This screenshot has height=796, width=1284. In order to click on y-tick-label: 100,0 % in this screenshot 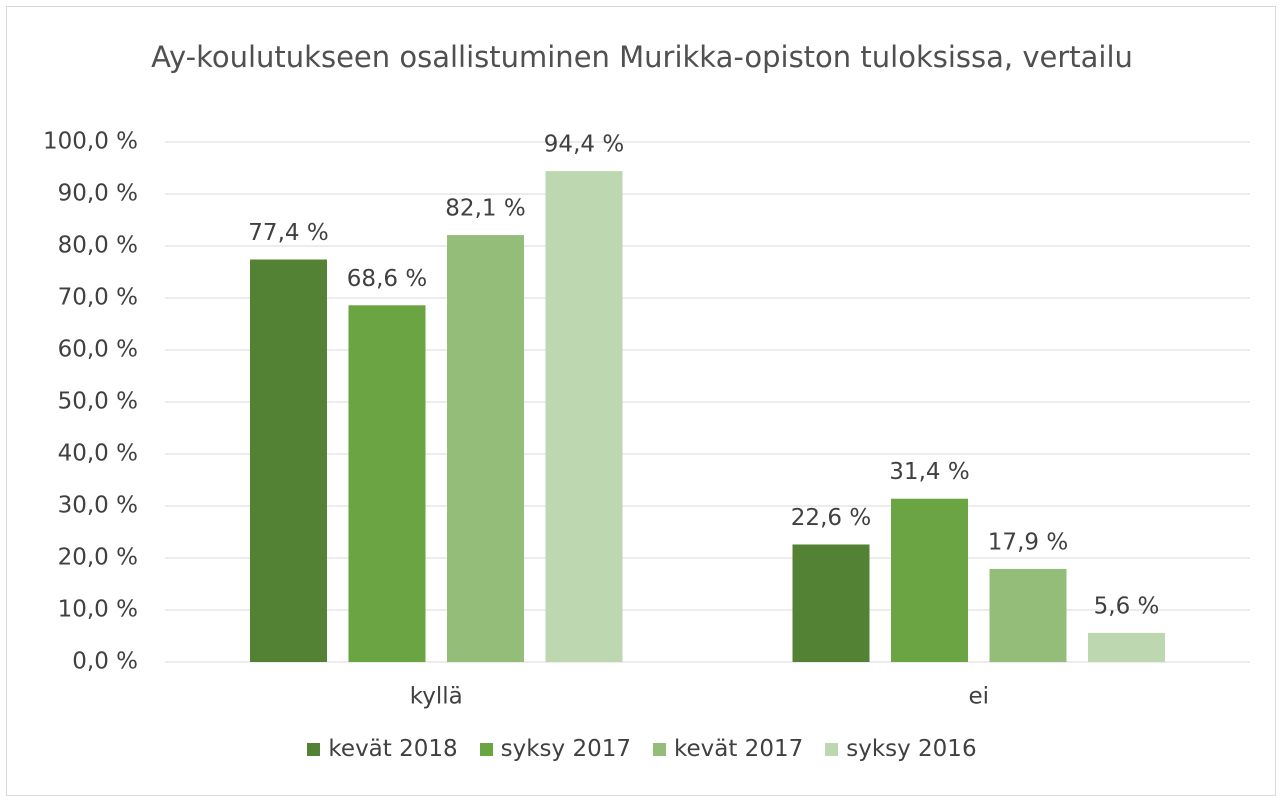, I will do `click(90, 142)`.